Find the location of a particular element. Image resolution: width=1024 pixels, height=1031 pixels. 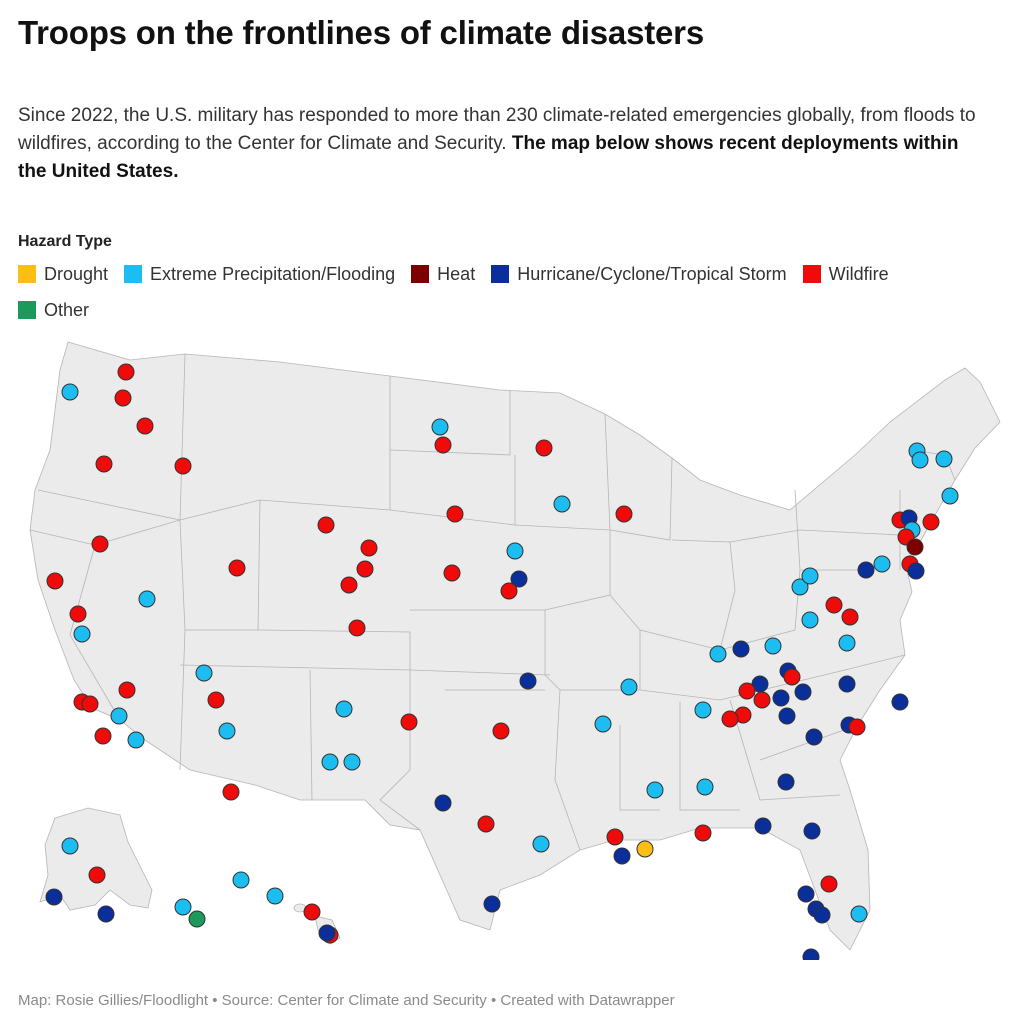

drought-marker is located at coordinates (645, 849).